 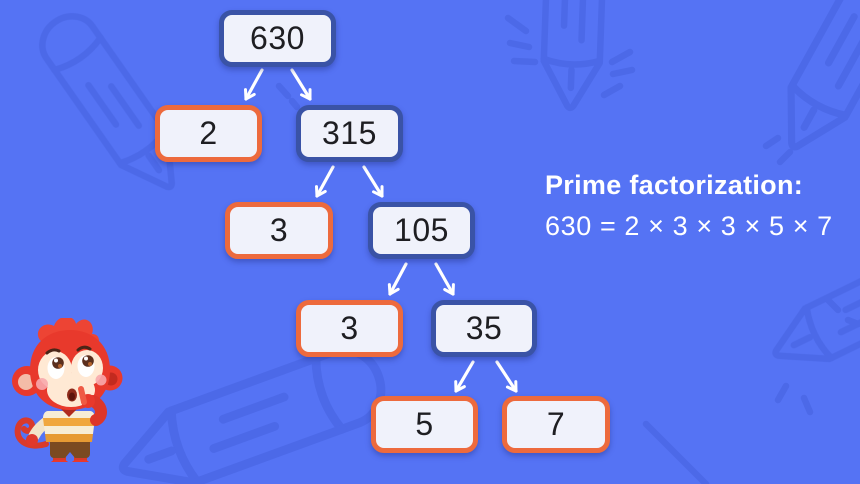 I want to click on monkey-eyes, so click(x=71, y=367).